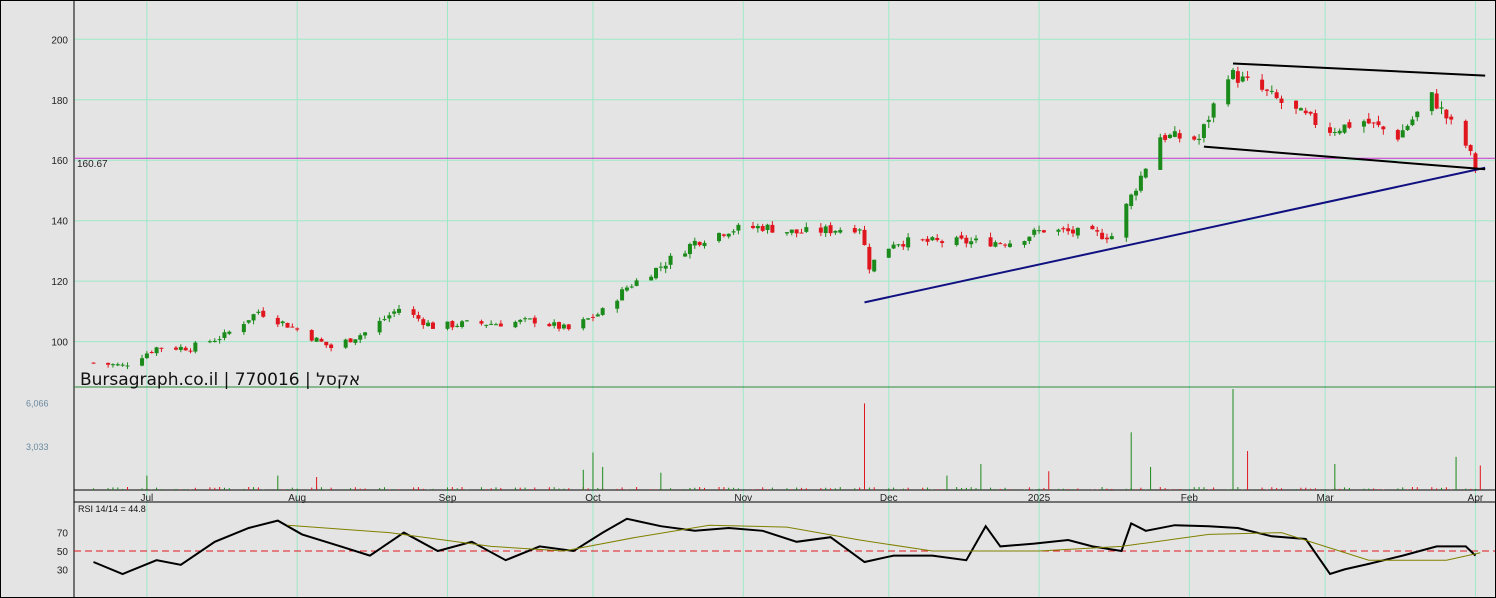  Describe the element at coordinates (63, 534) in the screenshot. I see `rsi-tick-label: 70` at that location.